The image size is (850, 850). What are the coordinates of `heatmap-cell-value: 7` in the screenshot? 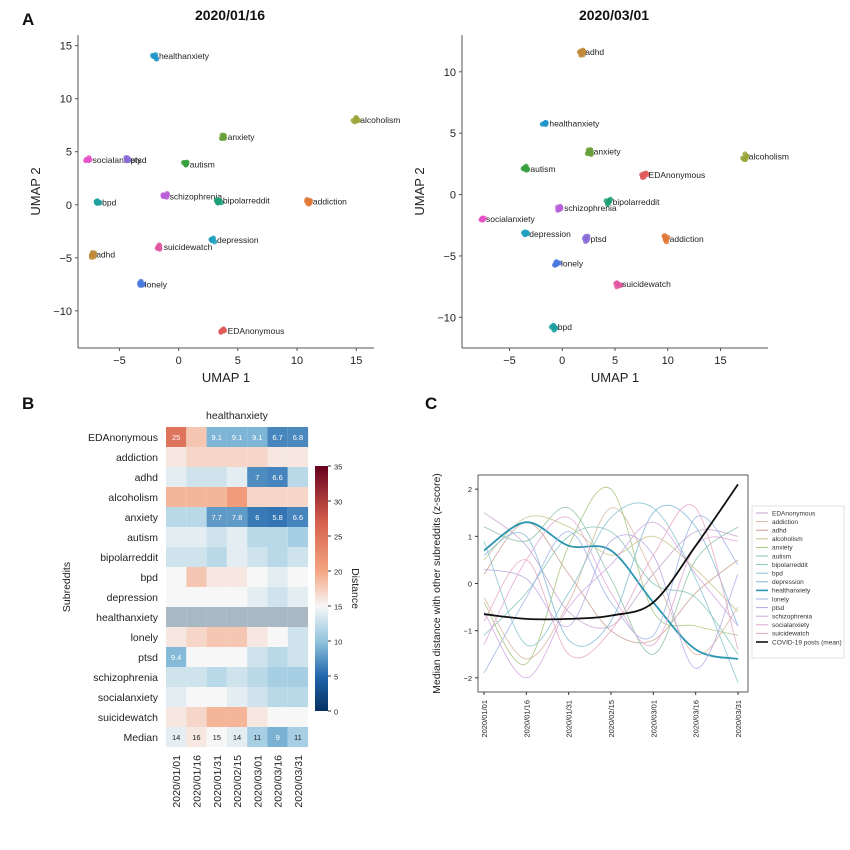 It's located at (257, 477).